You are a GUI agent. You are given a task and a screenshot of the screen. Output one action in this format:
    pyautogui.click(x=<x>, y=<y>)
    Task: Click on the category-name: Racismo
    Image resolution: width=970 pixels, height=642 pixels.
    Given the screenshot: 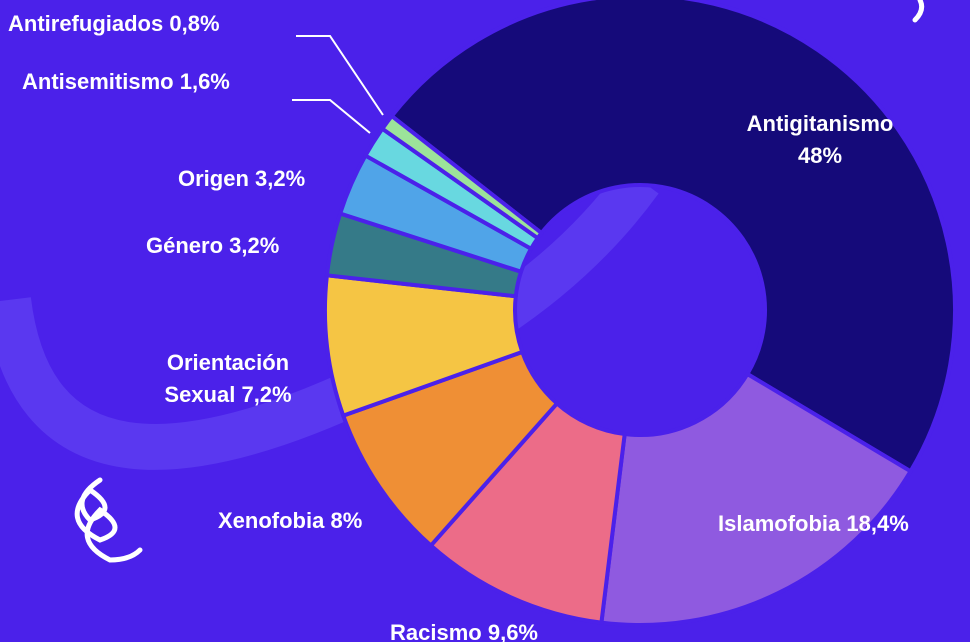 What is the action you would take?
    pyautogui.click(x=436, y=631)
    